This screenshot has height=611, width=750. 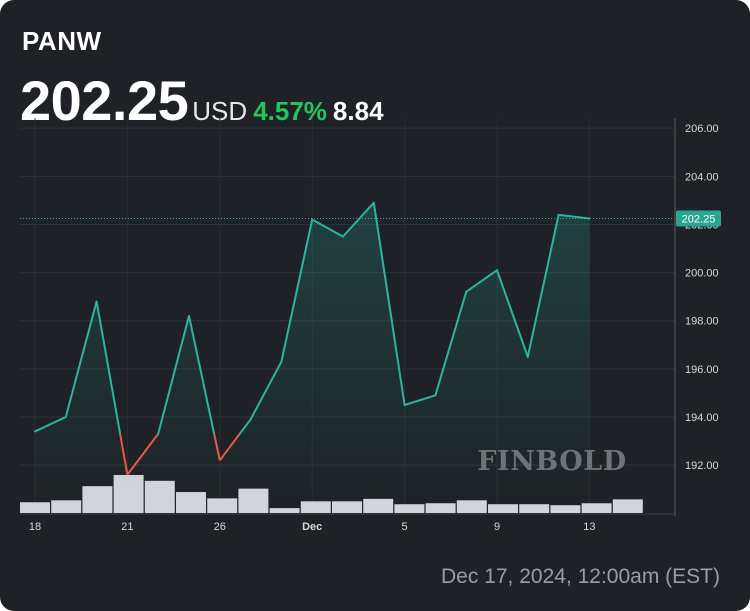 What do you see at coordinates (35, 527) in the screenshot?
I see `x-tick-label: 18` at bounding box center [35, 527].